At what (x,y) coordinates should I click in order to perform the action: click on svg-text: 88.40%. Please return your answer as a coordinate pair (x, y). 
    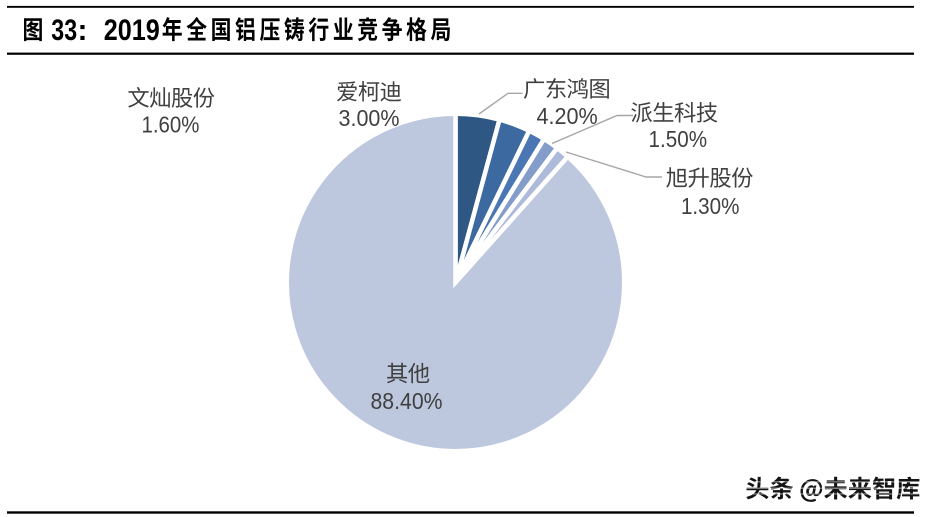
    Looking at the image, I should click on (407, 401).